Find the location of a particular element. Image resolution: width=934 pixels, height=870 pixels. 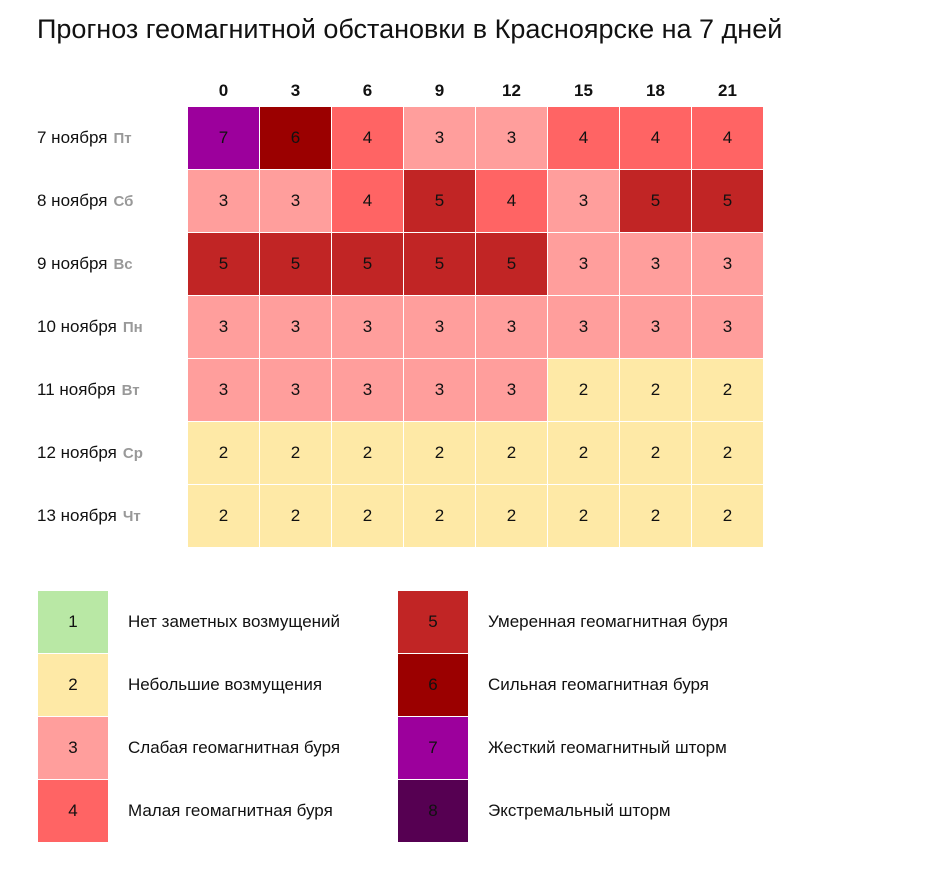

column-header-hour: 15 is located at coordinates (583, 90).